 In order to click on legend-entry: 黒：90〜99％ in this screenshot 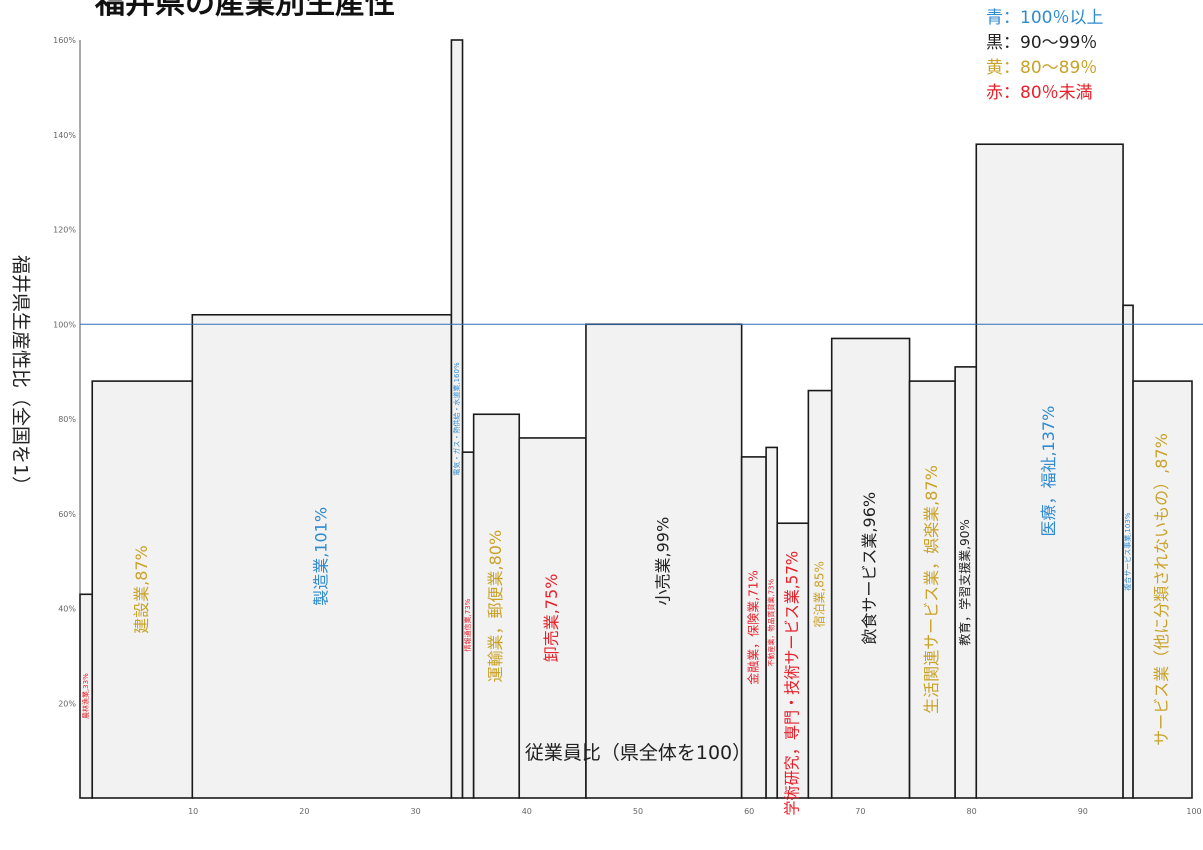, I will do `click(1041, 43)`.